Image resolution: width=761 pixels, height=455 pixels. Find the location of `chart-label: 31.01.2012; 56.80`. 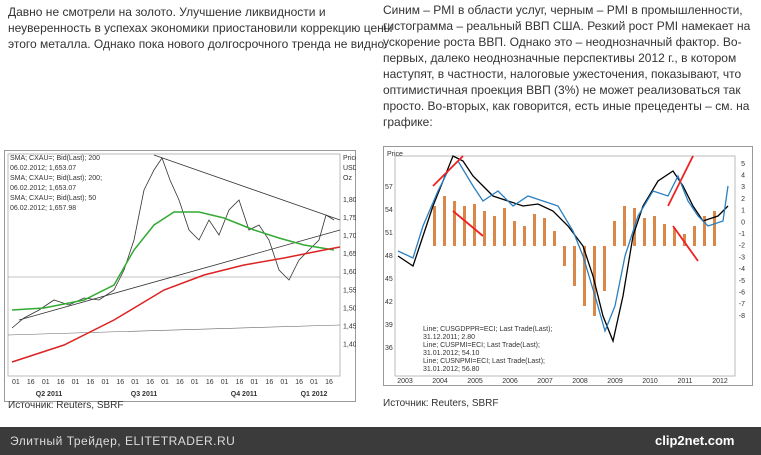

chart-label: 31.01.2012; 56.80 is located at coordinates (451, 369).